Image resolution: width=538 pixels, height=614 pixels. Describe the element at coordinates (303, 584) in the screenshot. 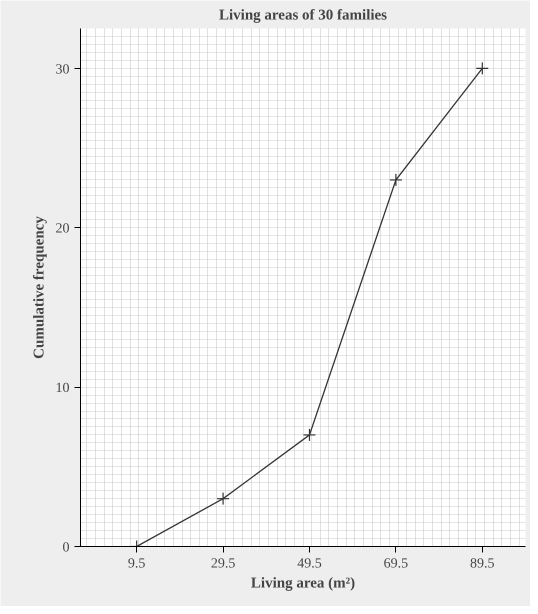

I see `x-axis-title: Living area (m²)` at that location.